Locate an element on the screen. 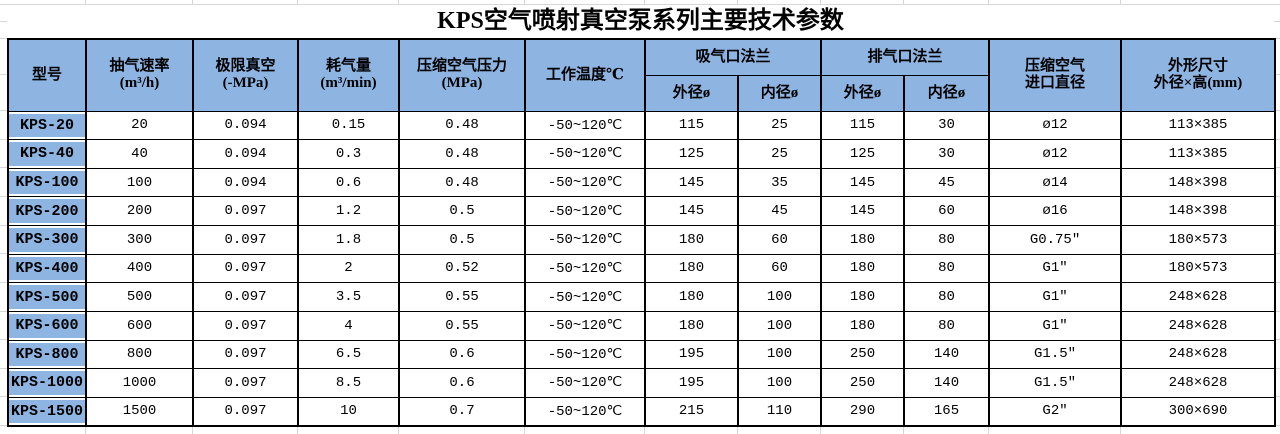 The height and width of the screenshot is (434, 1280). cell-suction-inner: 25 is located at coordinates (779, 125).